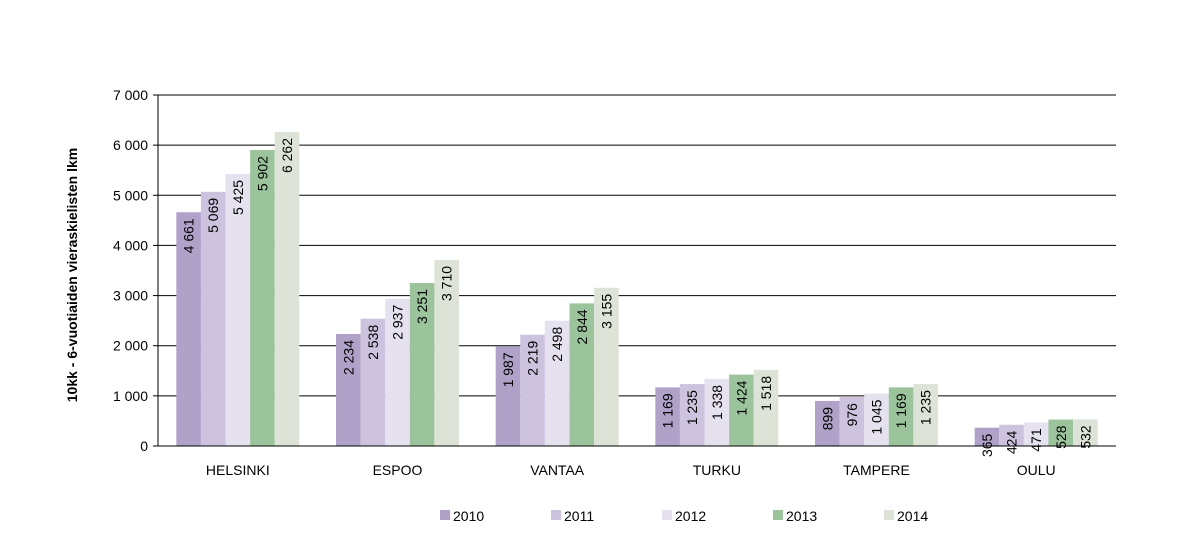 The image size is (1179, 543). I want to click on y-tick-label: 5 000, so click(130, 195).